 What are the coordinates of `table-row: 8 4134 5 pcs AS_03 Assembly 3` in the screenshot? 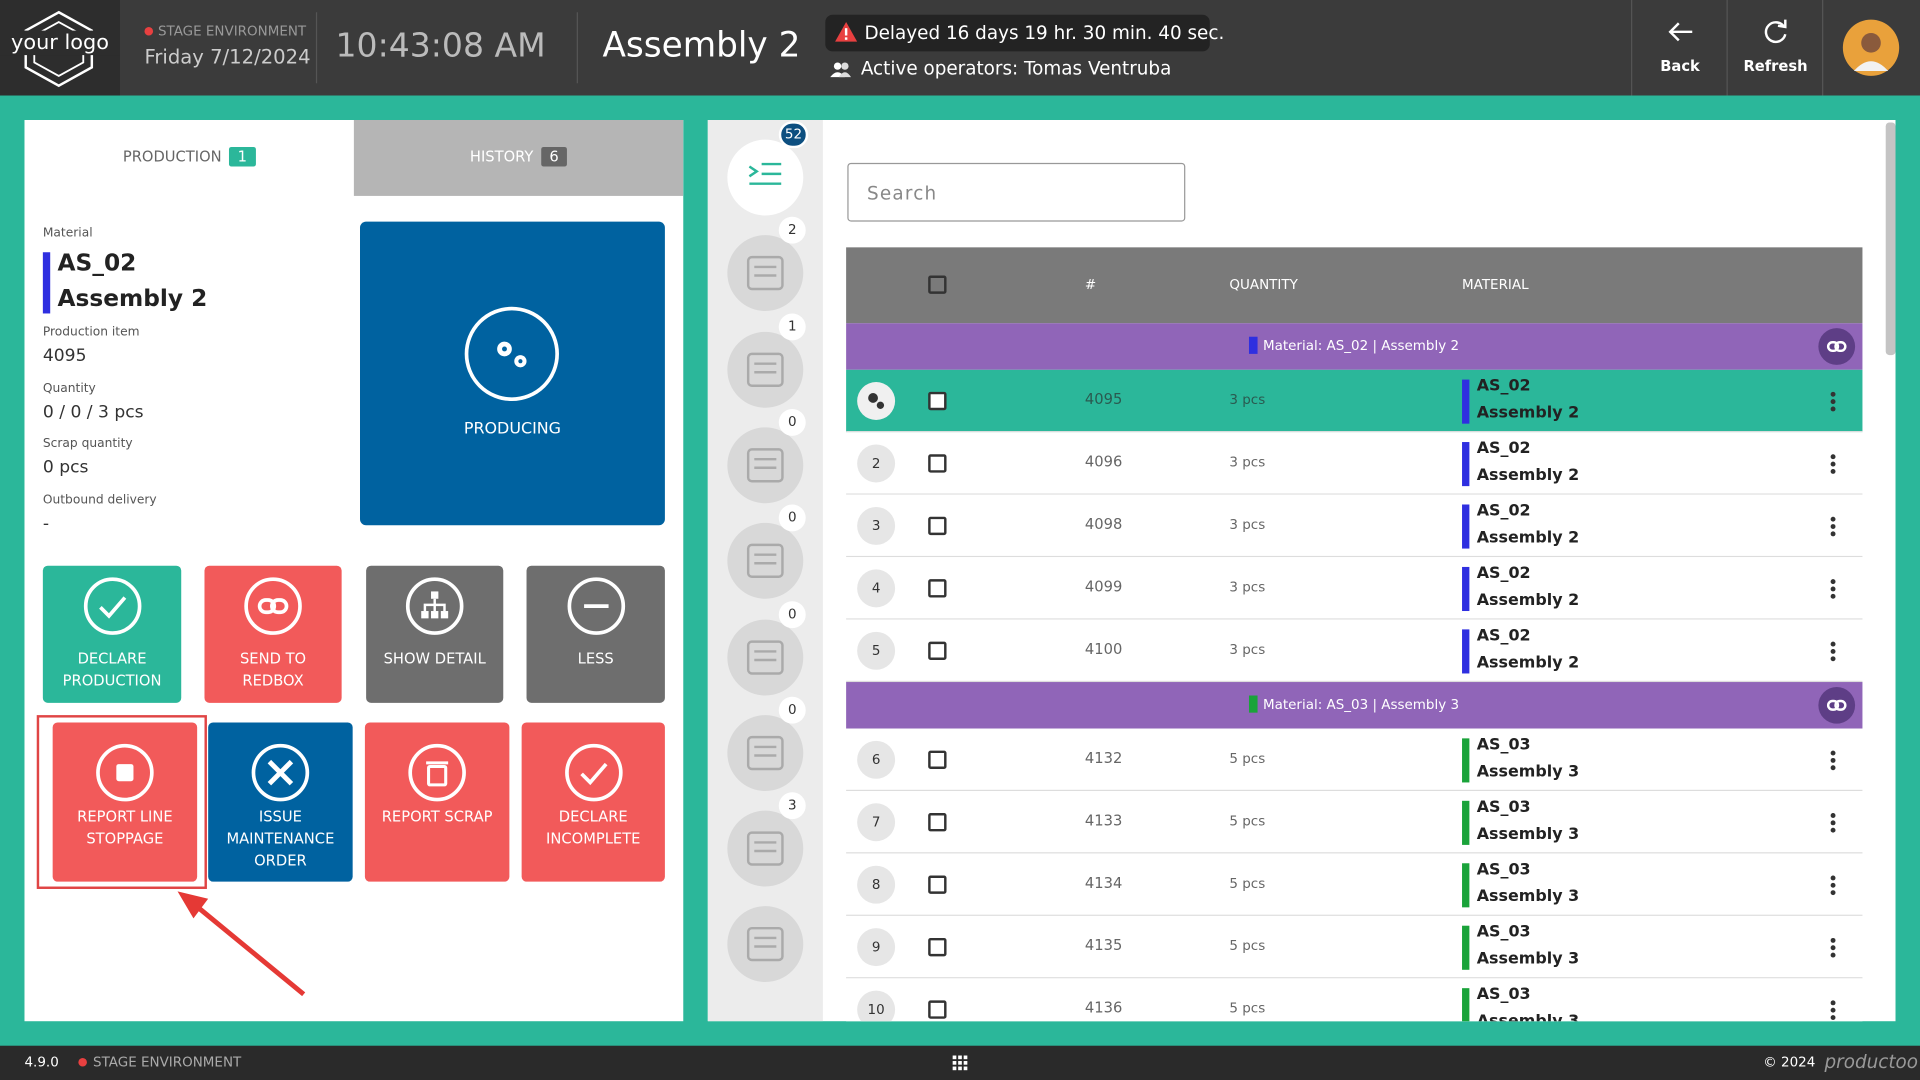 It's located at (1354, 884).